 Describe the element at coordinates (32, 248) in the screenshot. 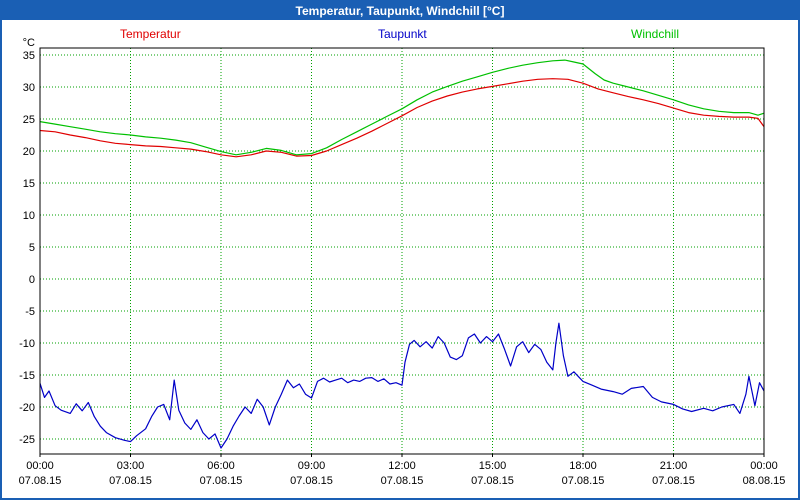

I see `y-tick-label: 5` at that location.